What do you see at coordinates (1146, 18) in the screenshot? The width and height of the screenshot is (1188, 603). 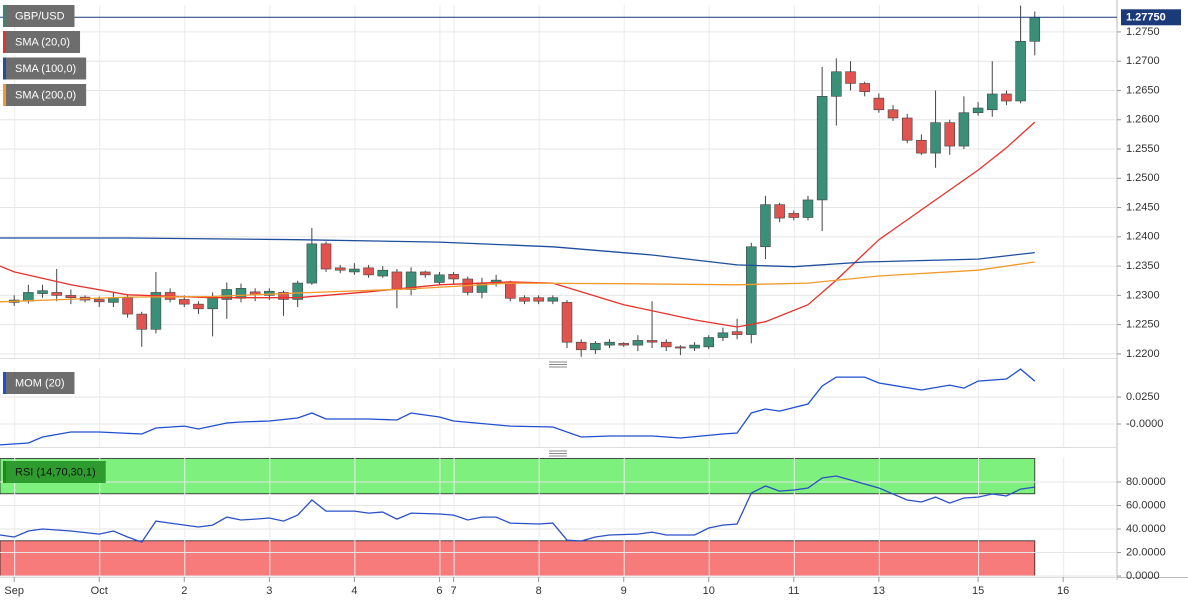 I see `last-price-label: 1.27750` at bounding box center [1146, 18].